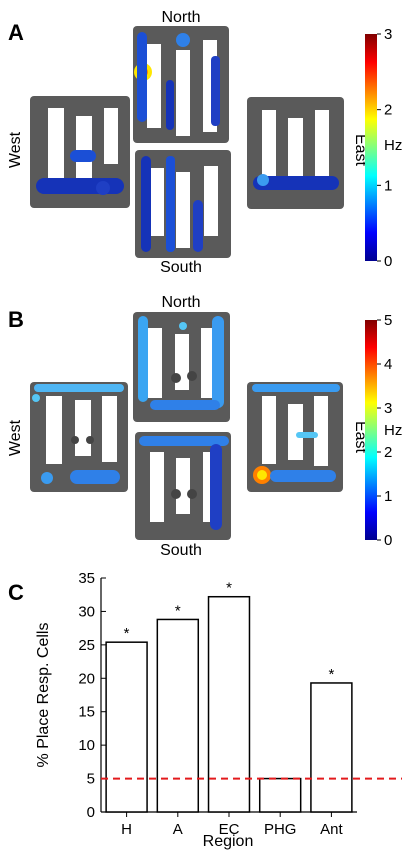 This screenshot has width=403, height=851. What do you see at coordinates (228, 841) in the screenshot?
I see `x-axis-label: Region` at bounding box center [228, 841].